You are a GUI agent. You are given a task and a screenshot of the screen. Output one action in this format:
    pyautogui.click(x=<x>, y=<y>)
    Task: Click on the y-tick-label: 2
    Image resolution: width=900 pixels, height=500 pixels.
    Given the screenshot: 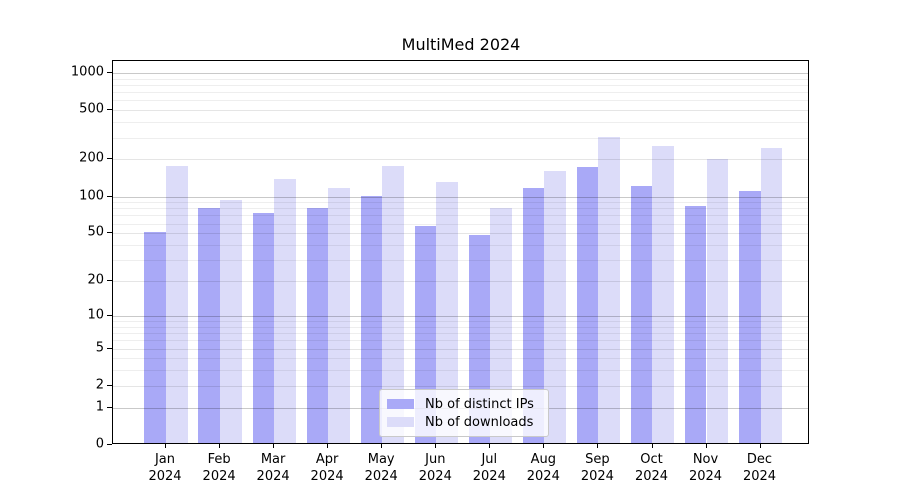 What is the action you would take?
    pyautogui.click(x=99, y=385)
    